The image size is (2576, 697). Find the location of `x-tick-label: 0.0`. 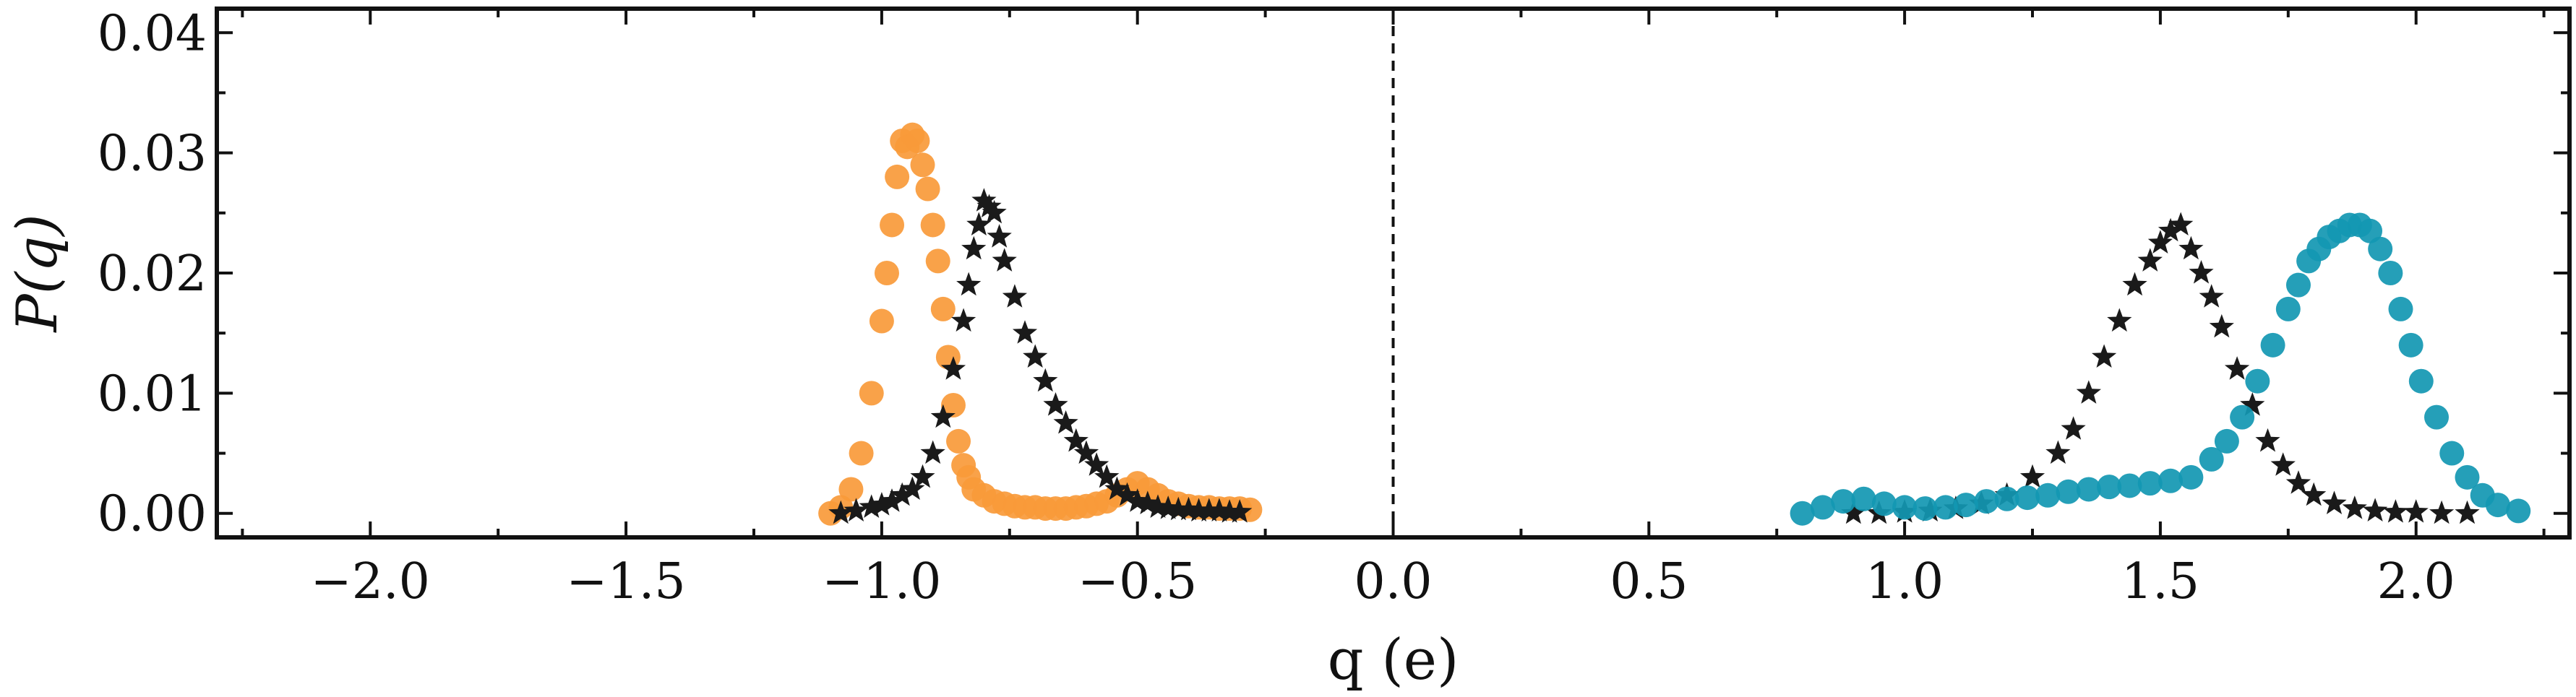

x-tick-label: 0.0 is located at coordinates (1393, 581).